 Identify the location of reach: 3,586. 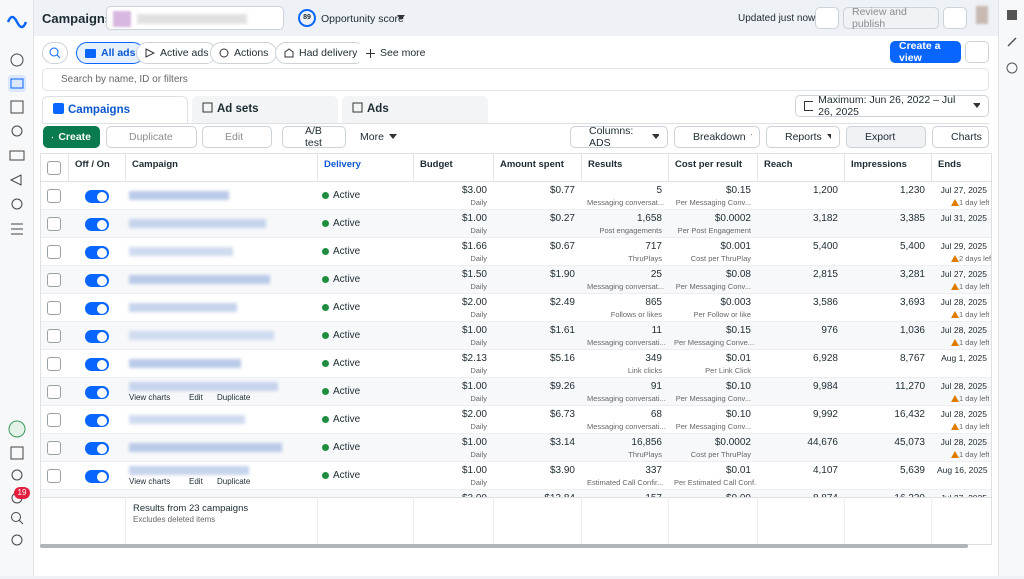
(825, 302).